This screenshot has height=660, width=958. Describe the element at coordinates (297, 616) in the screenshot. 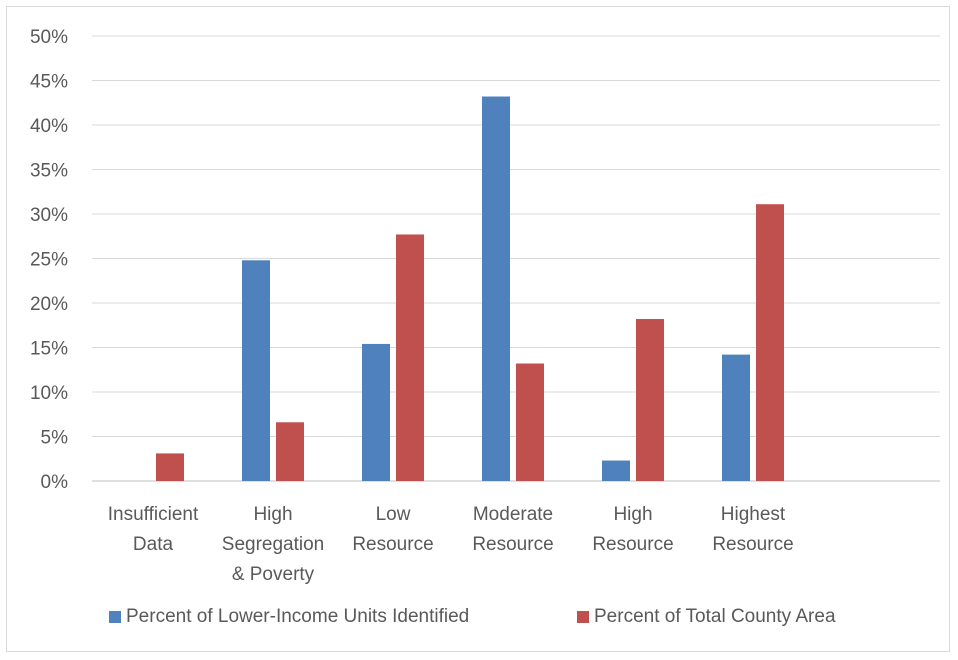

I see `legend-label: Percent of Lower-Income Units Identified` at that location.